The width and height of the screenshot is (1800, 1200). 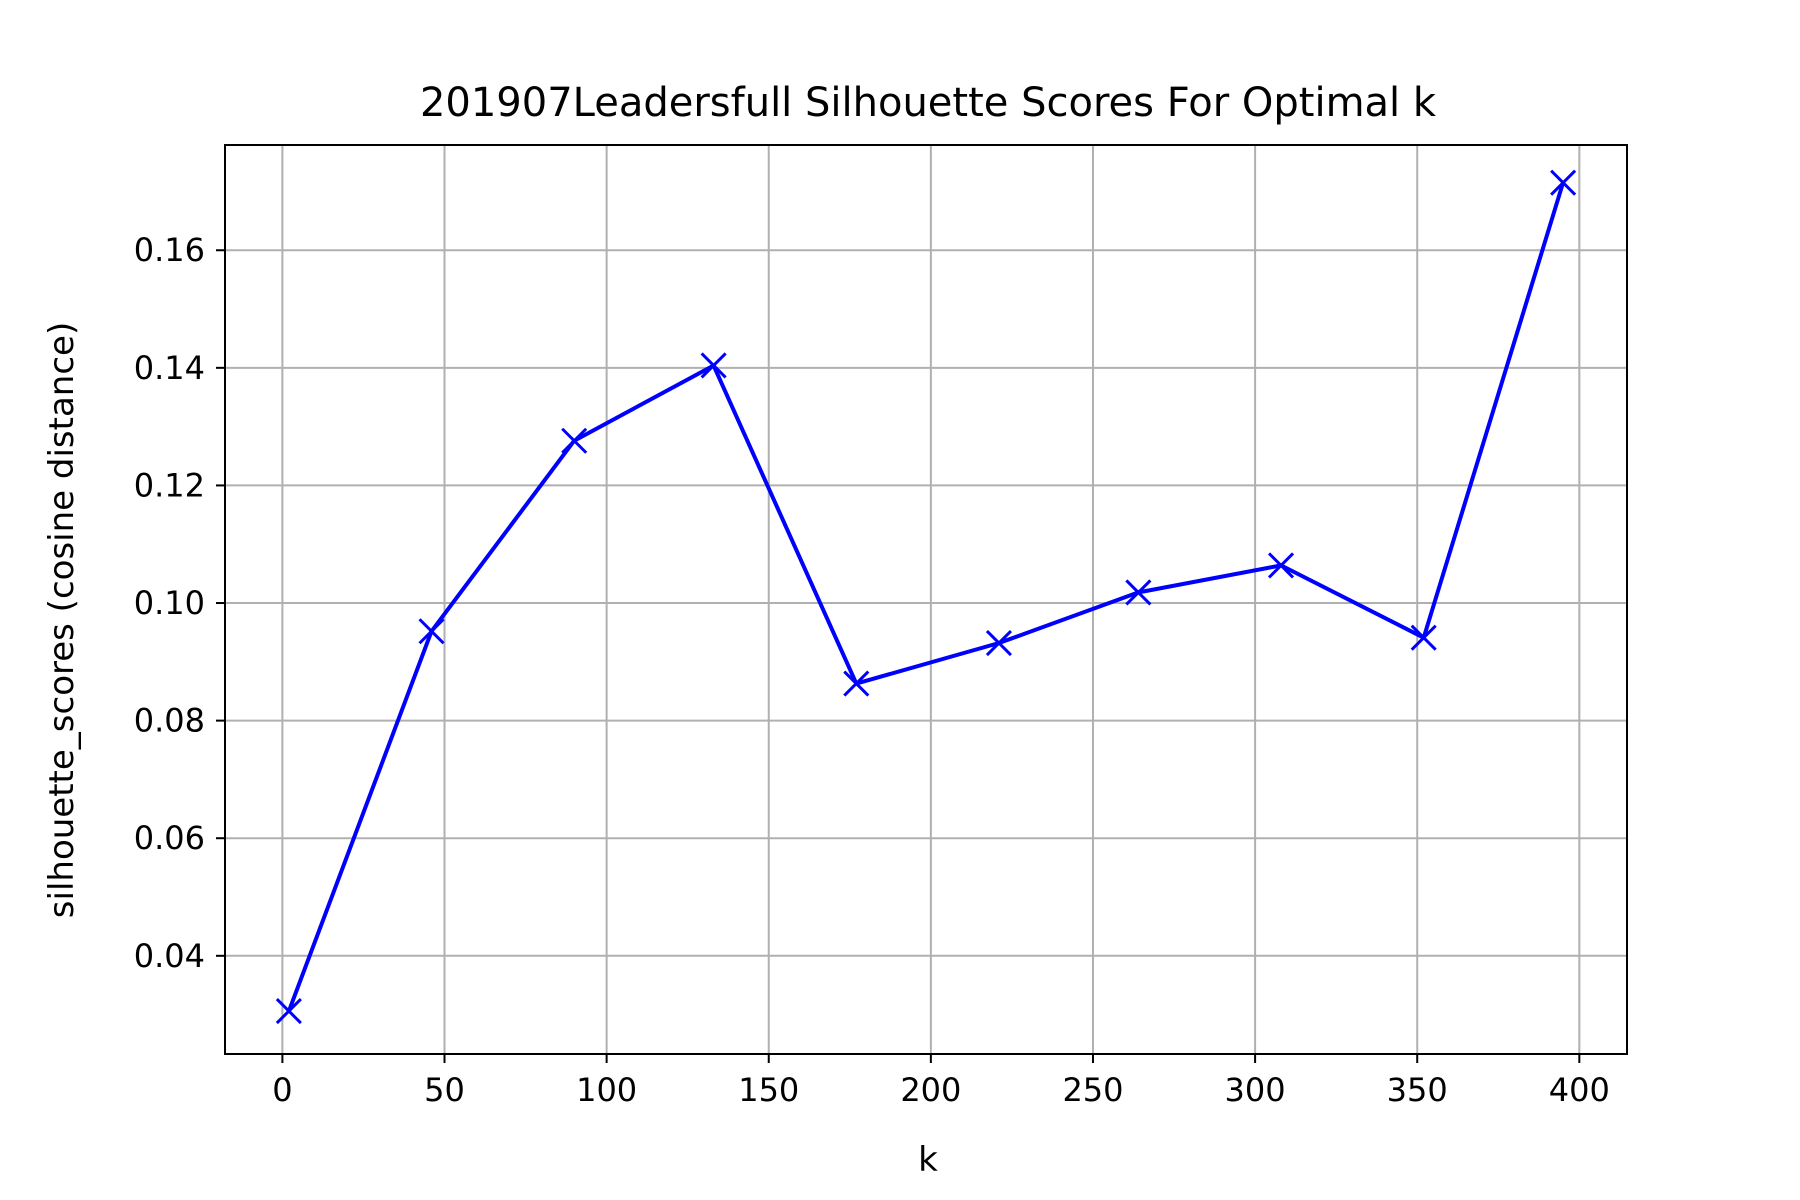 I want to click on x-tick-label: 350, so click(x=1417, y=1090).